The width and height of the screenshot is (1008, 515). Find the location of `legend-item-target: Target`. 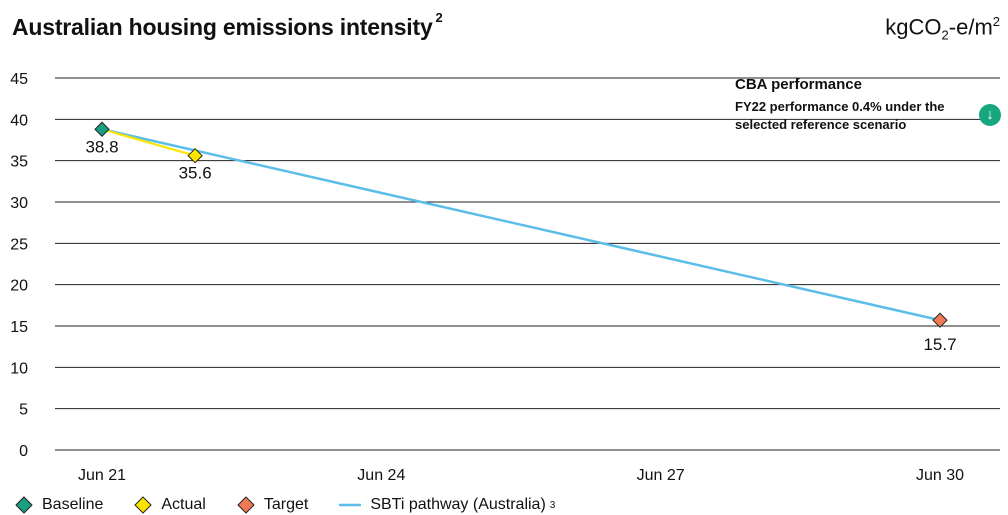

legend-item-target: Target is located at coordinates (272, 505).